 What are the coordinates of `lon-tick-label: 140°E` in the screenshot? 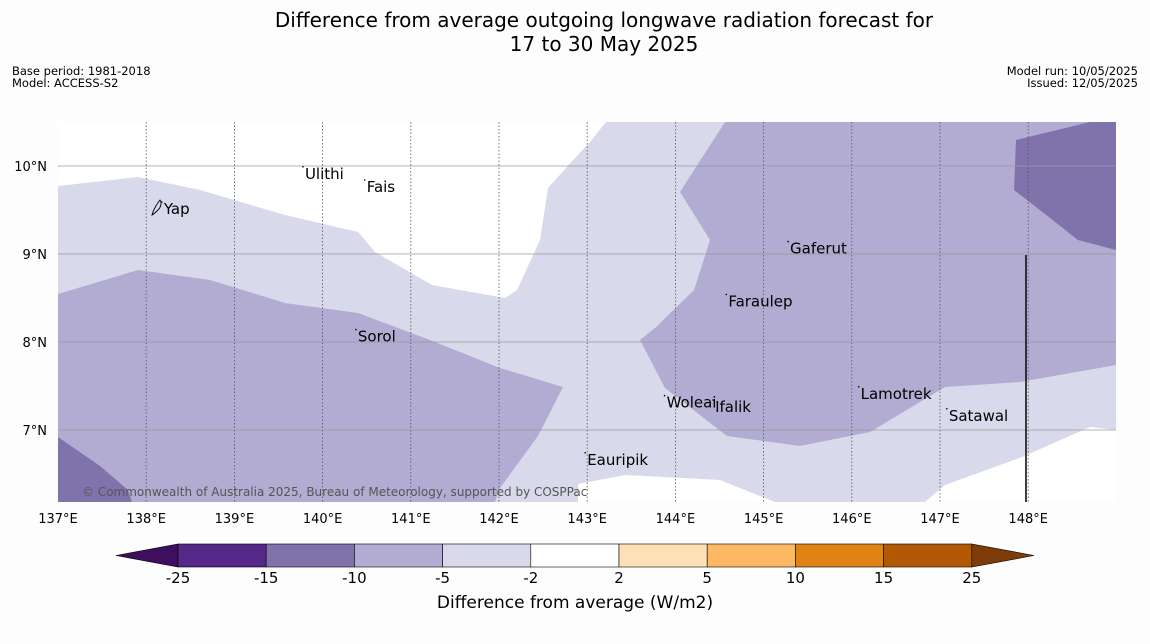 It's located at (323, 519).